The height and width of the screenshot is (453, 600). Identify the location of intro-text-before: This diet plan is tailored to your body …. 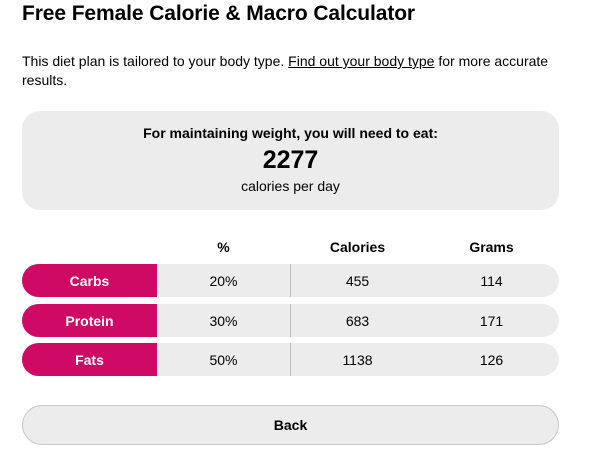
(155, 61).